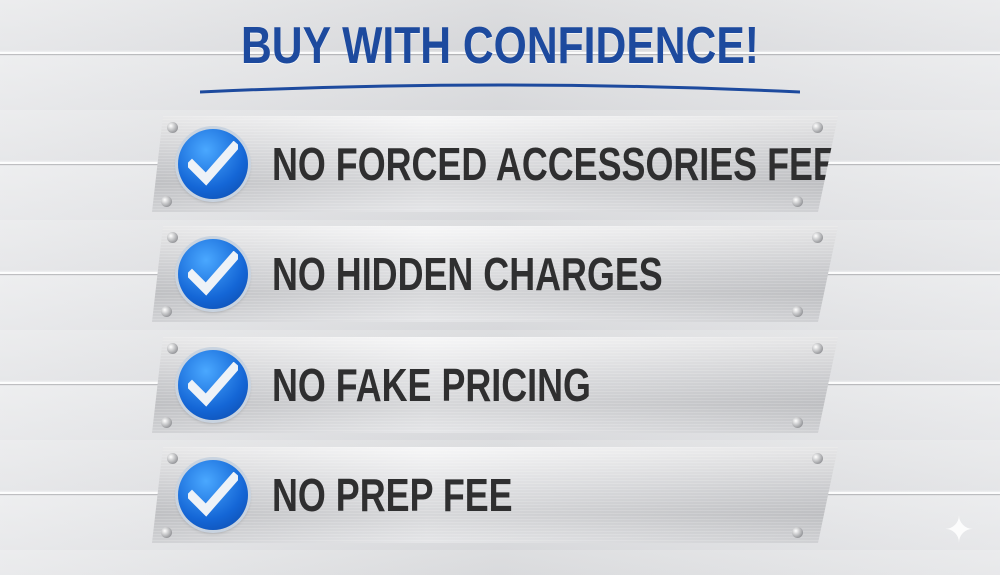  I want to click on feature-plate: NO HIDDEN CHARGES, so click(495, 274).